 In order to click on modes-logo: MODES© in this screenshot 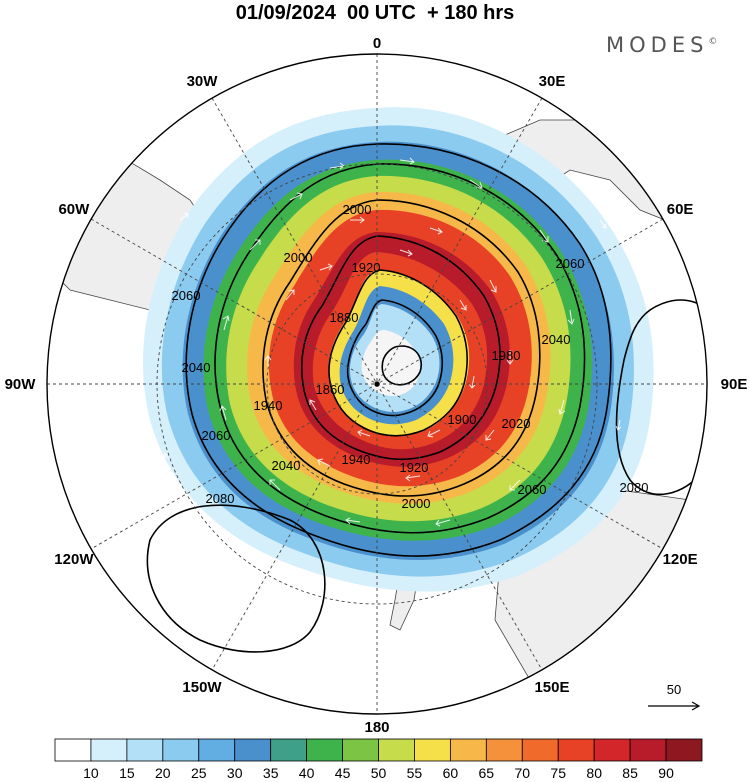, I will do `click(661, 45)`.